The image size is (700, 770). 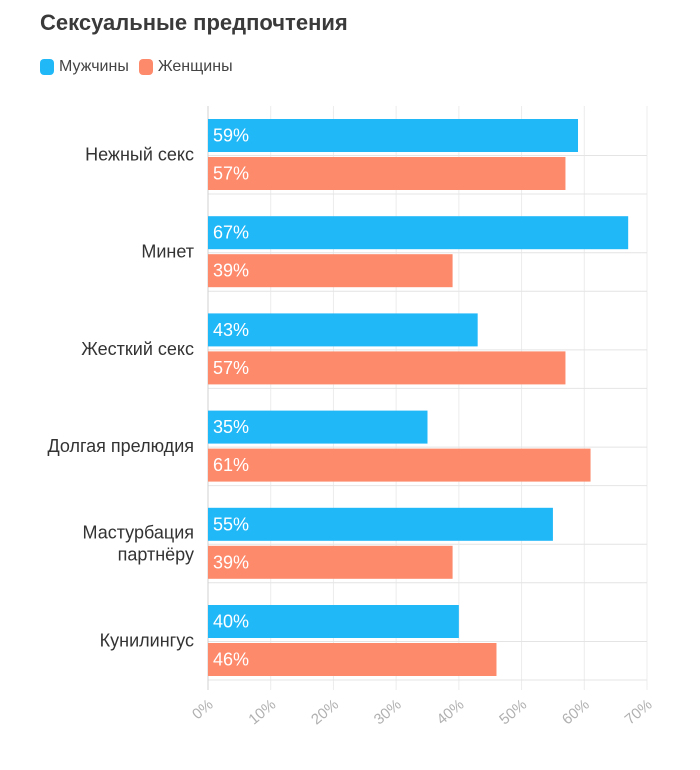 I want to click on category-label: Кунилингус, so click(x=147, y=641).